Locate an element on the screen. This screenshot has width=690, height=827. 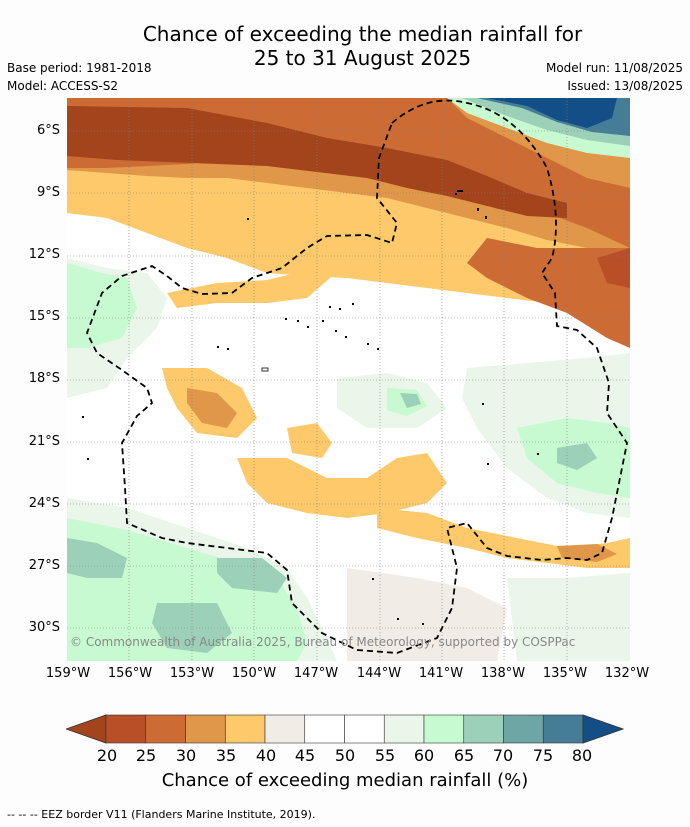
lon-label: 141°W is located at coordinates (441, 673).